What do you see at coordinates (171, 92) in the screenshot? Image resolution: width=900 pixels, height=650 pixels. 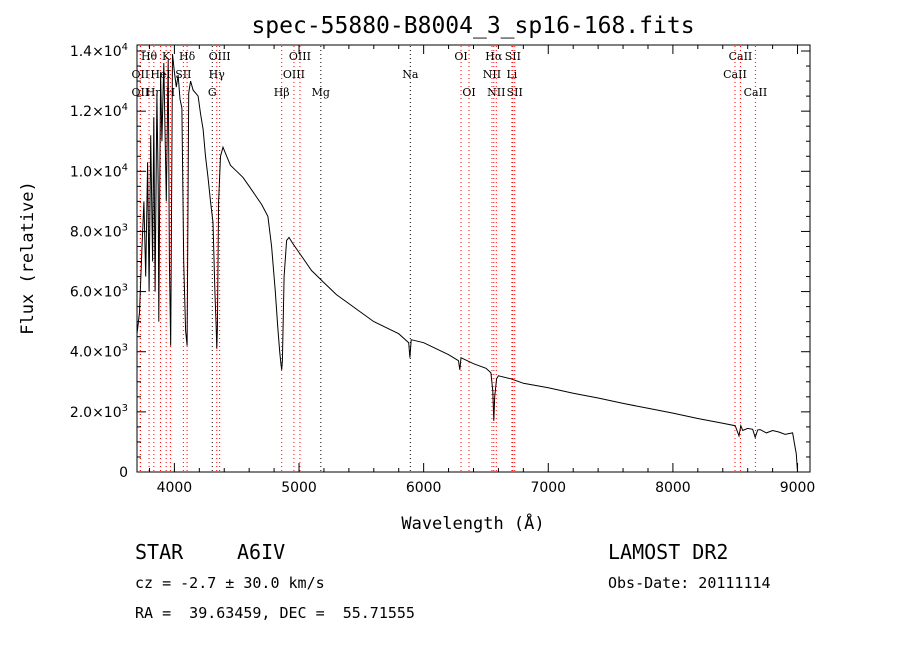 I see `line-label: H` at bounding box center [171, 92].